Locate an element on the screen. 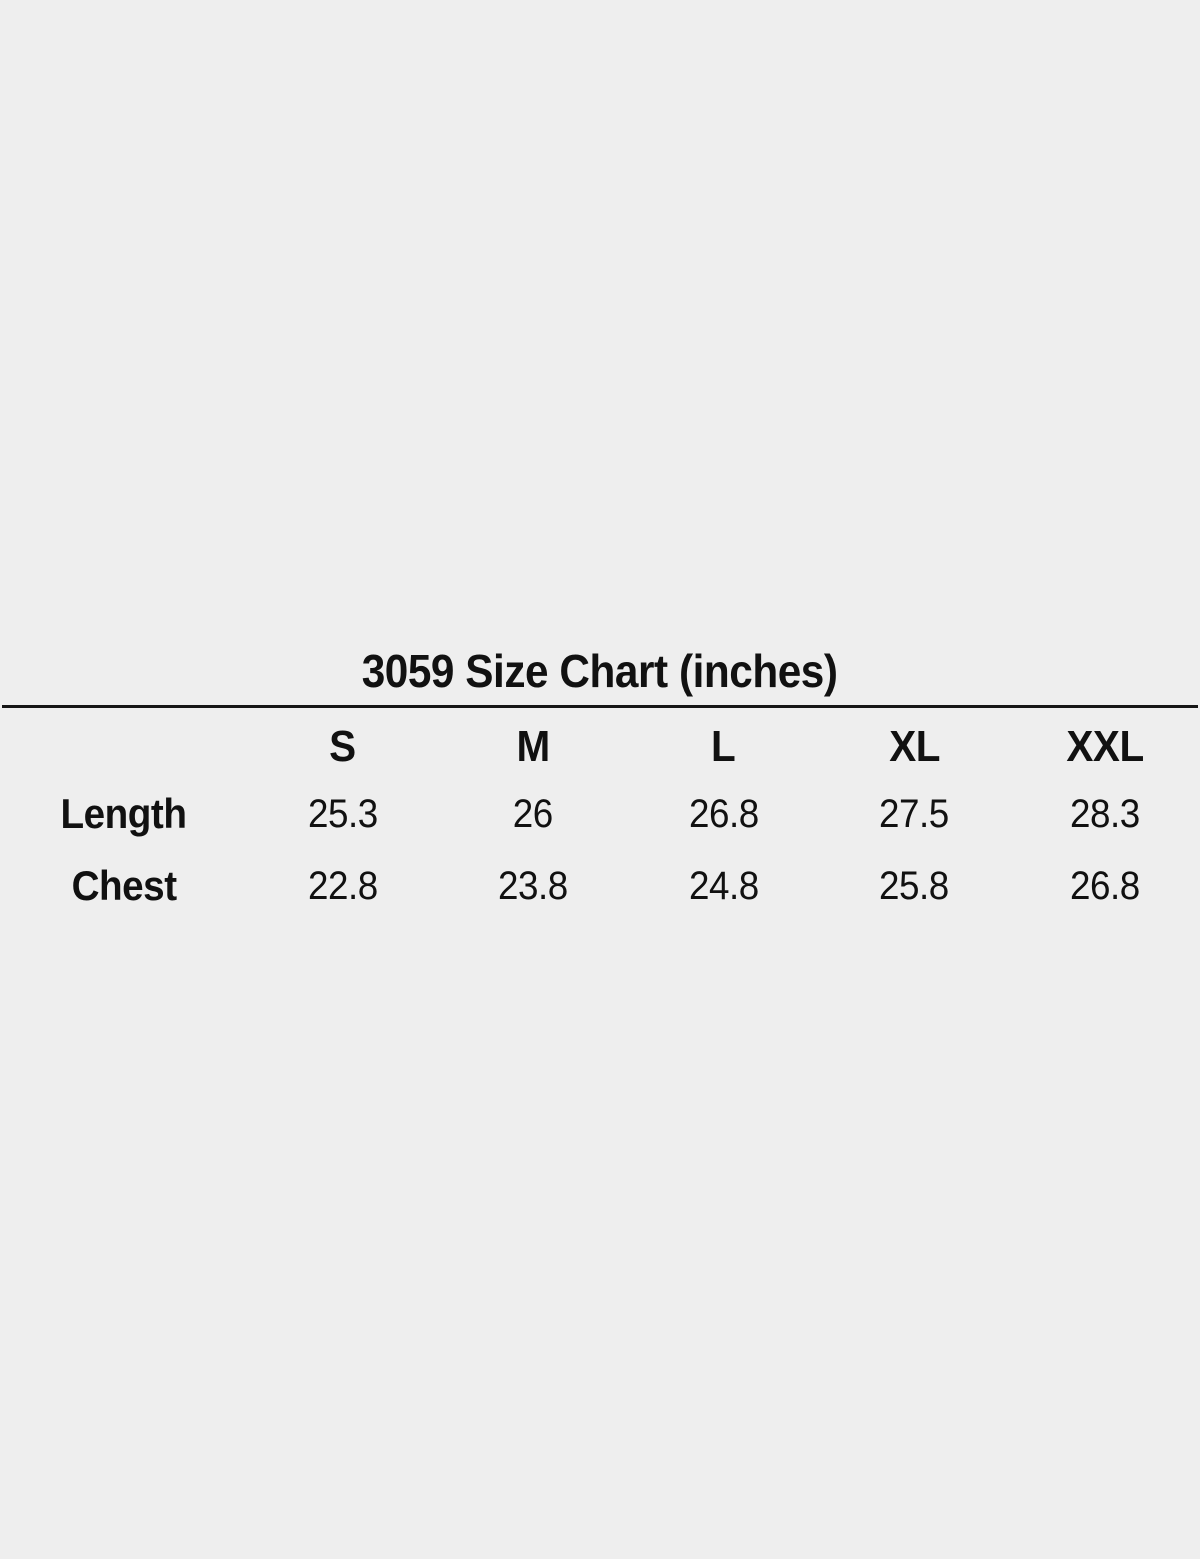  cell-length-xl-value: 27.5 is located at coordinates (914, 813).